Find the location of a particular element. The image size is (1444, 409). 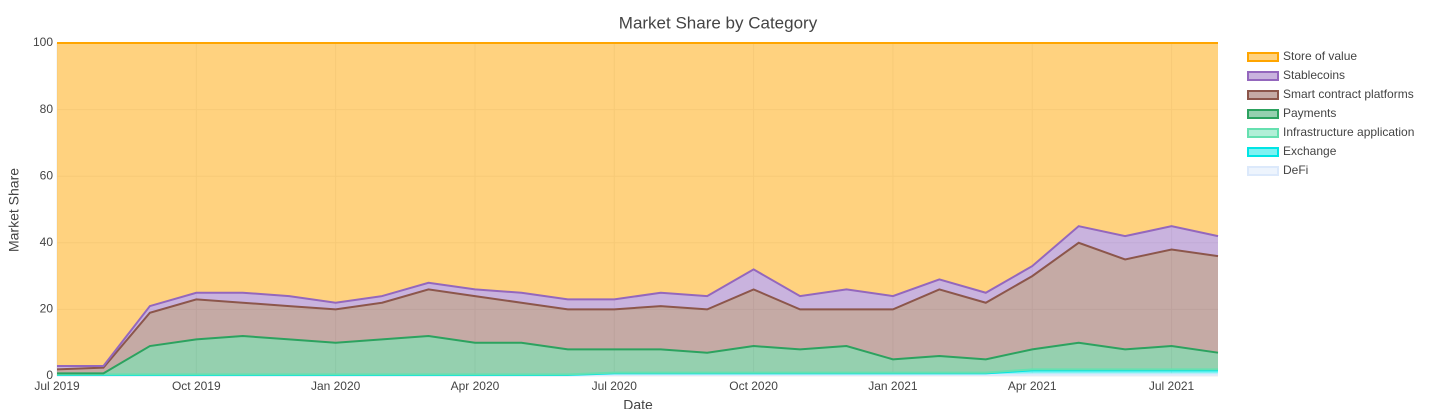

x-tick-label: Jan 2021 is located at coordinates (893, 386).